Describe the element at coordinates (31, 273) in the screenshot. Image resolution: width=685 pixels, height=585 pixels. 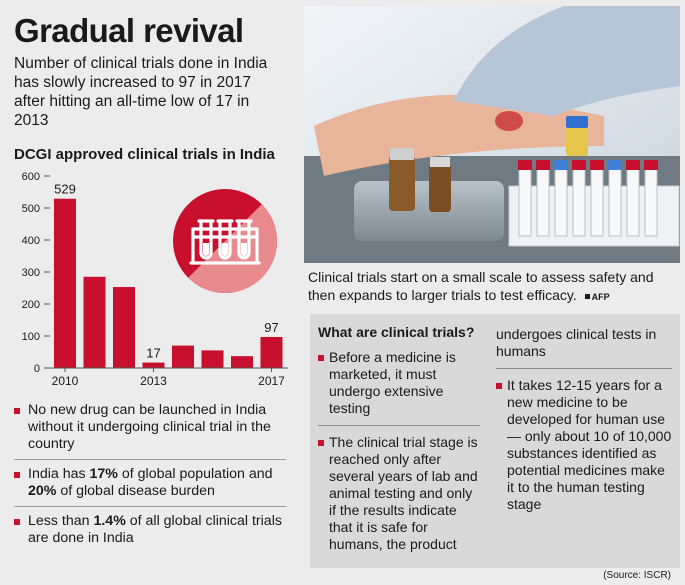
I see `y-tick-label: 300` at that location.